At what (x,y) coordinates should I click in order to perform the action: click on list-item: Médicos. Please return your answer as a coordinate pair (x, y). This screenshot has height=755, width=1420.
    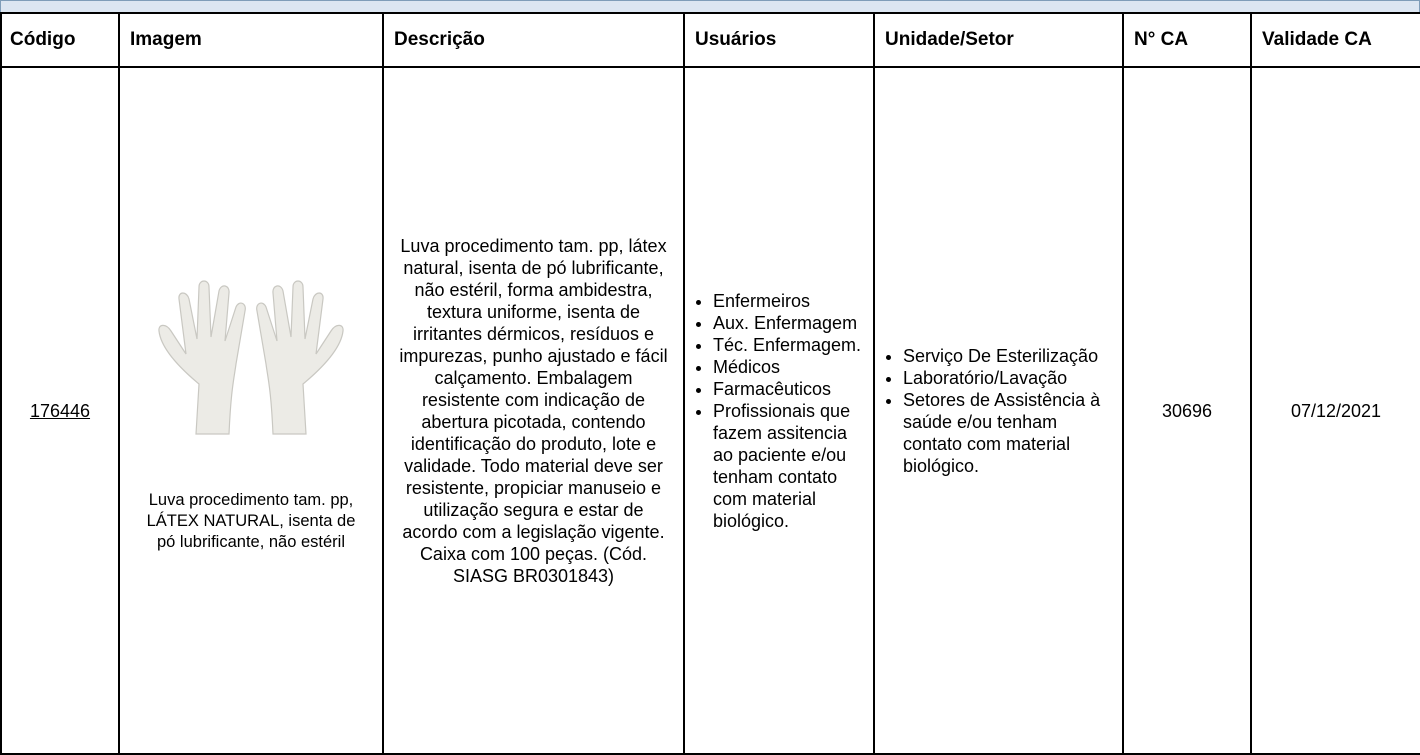
    Looking at the image, I should click on (789, 367).